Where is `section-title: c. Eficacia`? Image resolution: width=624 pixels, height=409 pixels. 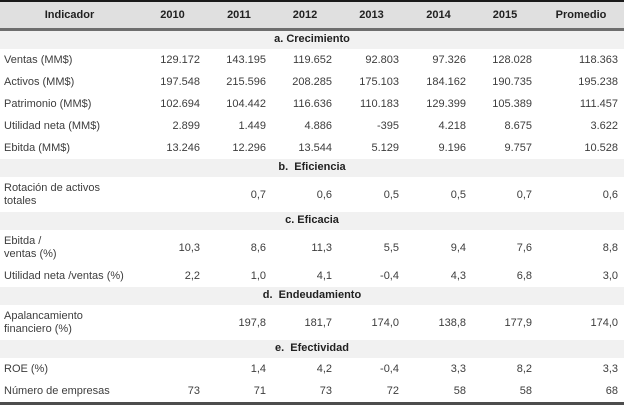
section-title: c. Eficacia is located at coordinates (312, 221).